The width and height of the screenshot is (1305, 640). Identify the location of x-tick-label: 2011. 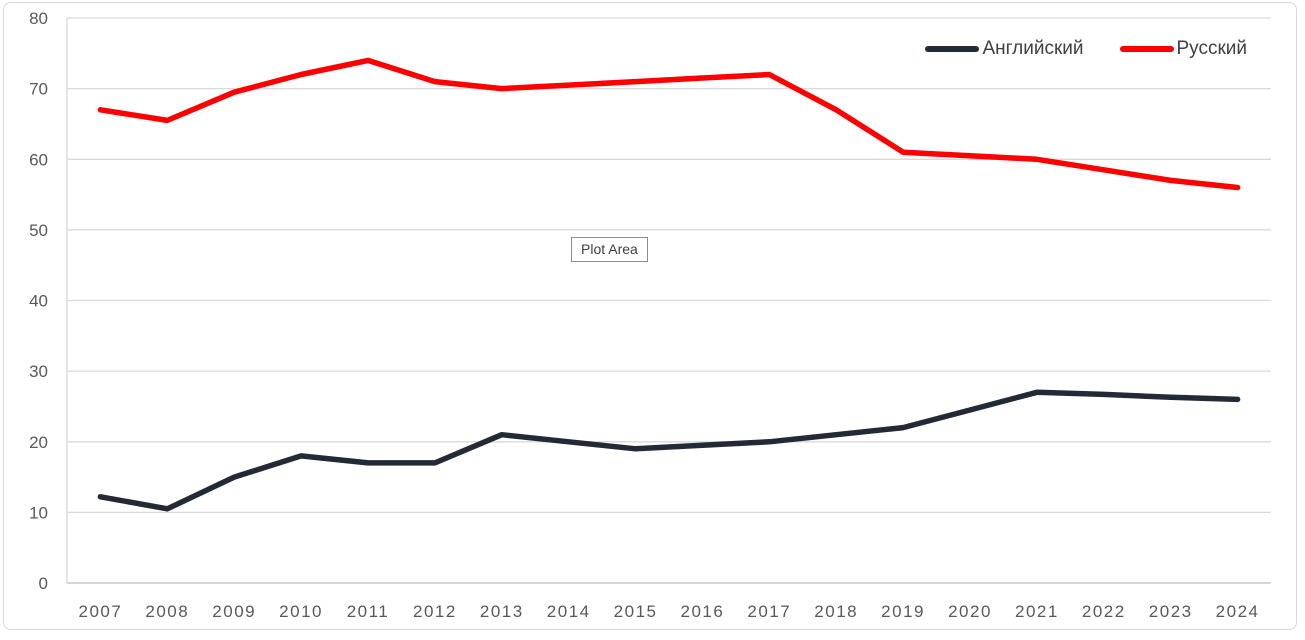
(368, 611).